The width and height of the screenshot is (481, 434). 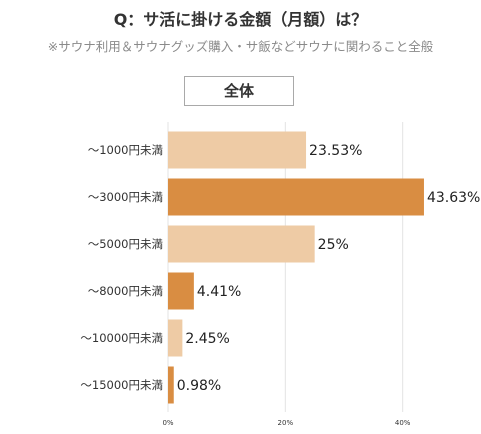 What do you see at coordinates (240, 46) in the screenshot?
I see `chart-subtitle: ※サウナ利用＆サウナグッズ購入・サ飯などサウナに関わること全般` at bounding box center [240, 46].